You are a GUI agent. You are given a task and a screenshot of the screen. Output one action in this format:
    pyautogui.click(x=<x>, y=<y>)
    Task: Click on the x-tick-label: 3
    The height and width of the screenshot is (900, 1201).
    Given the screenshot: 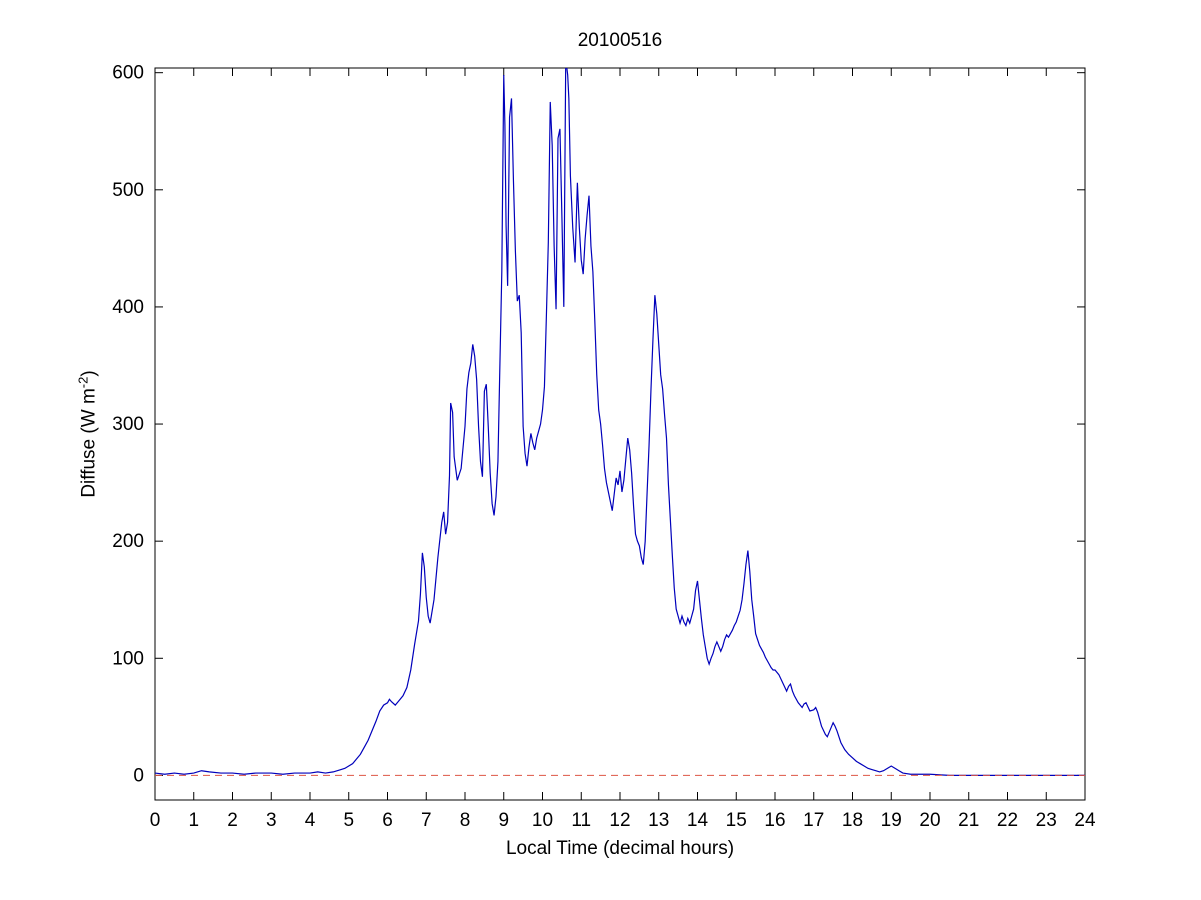 What is the action you would take?
    pyautogui.click(x=271, y=820)
    